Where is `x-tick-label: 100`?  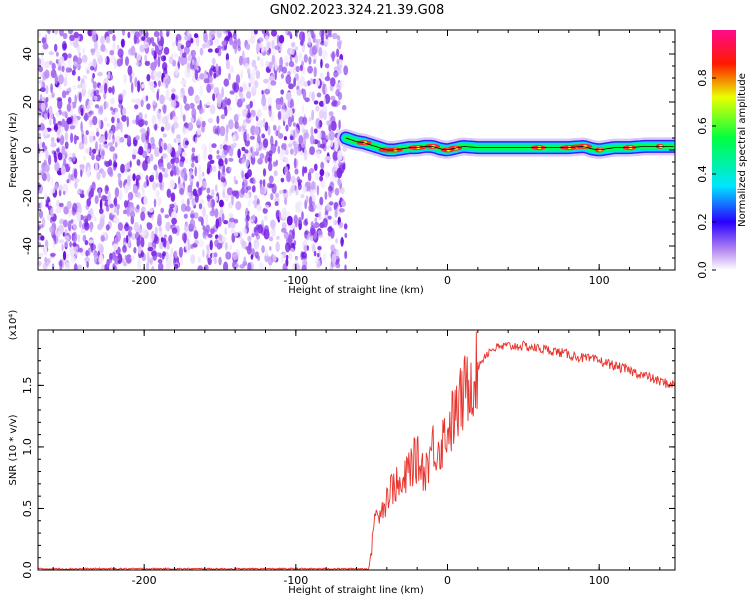
x-tick-label: 100 is located at coordinates (599, 280).